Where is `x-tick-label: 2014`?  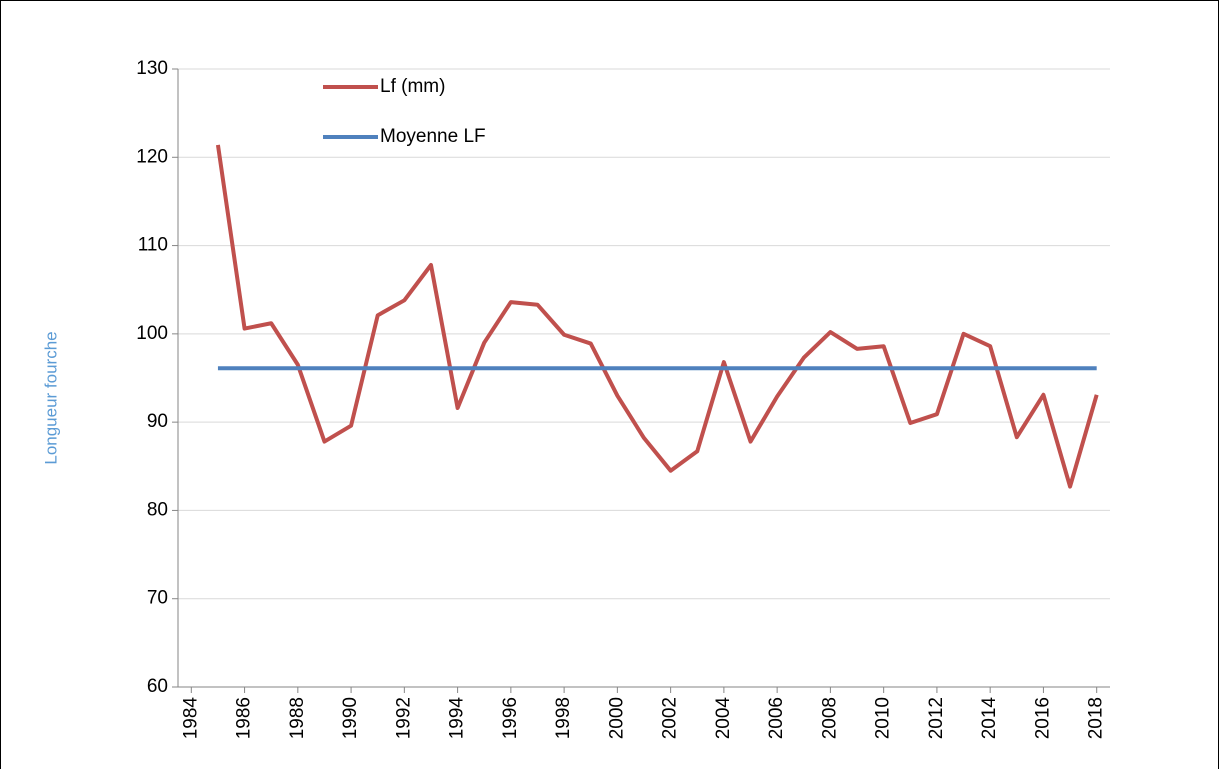
x-tick-label: 2014 is located at coordinates (989, 718).